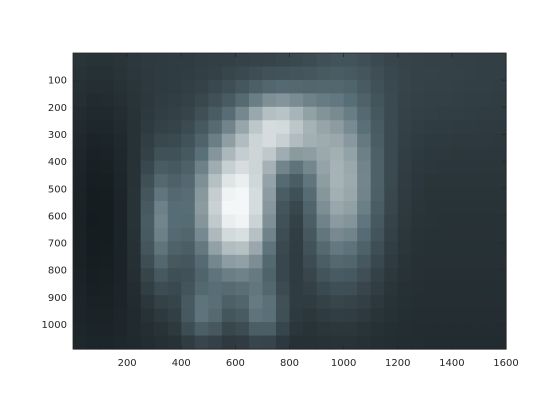 Image resolution: width=560 pixels, height=420 pixels. I want to click on y-tick-label: 100, so click(57, 81).